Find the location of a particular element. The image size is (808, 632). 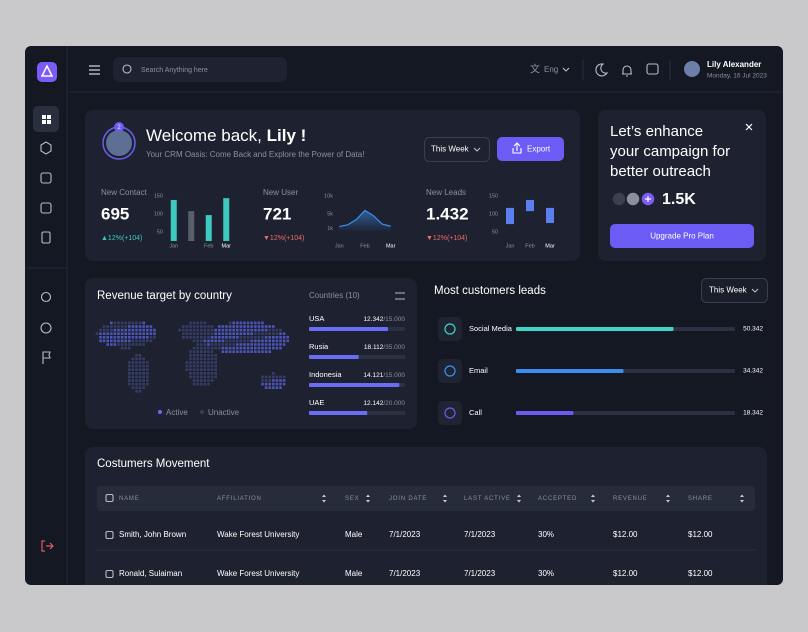

language: Eng is located at coordinates (551, 69).